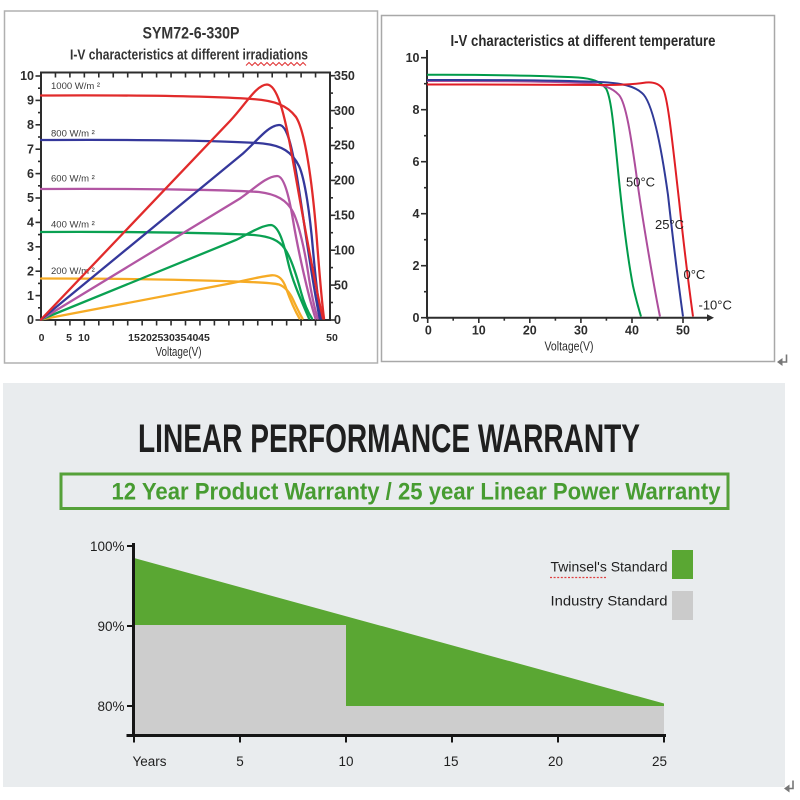 Image resolution: width=800 pixels, height=800 pixels. I want to click on svg-text: 80%, so click(110, 706).